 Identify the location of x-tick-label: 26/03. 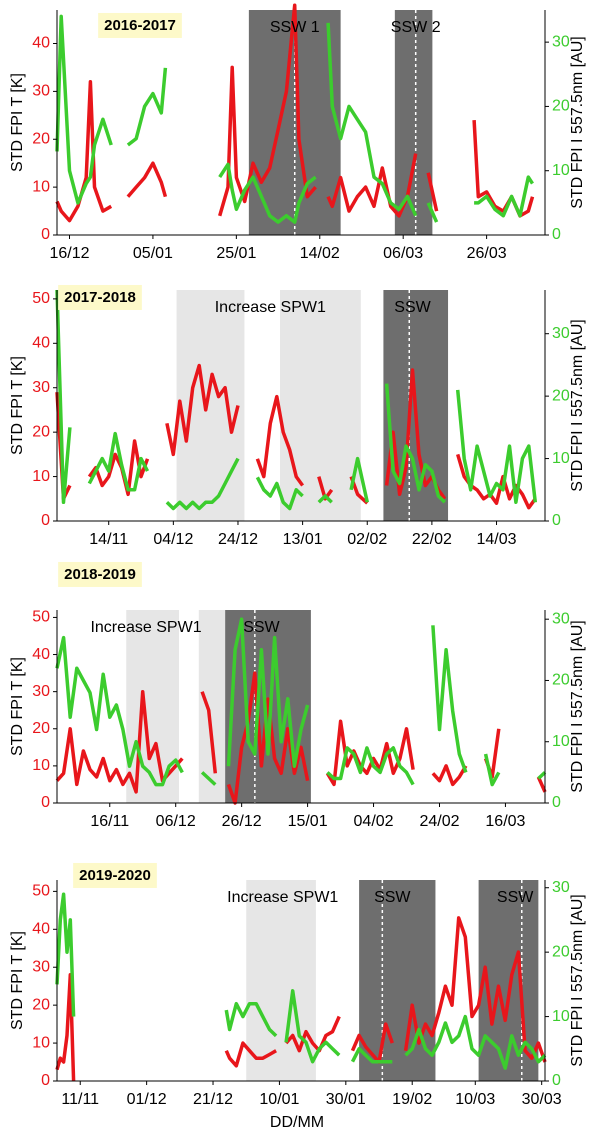
(487, 253).